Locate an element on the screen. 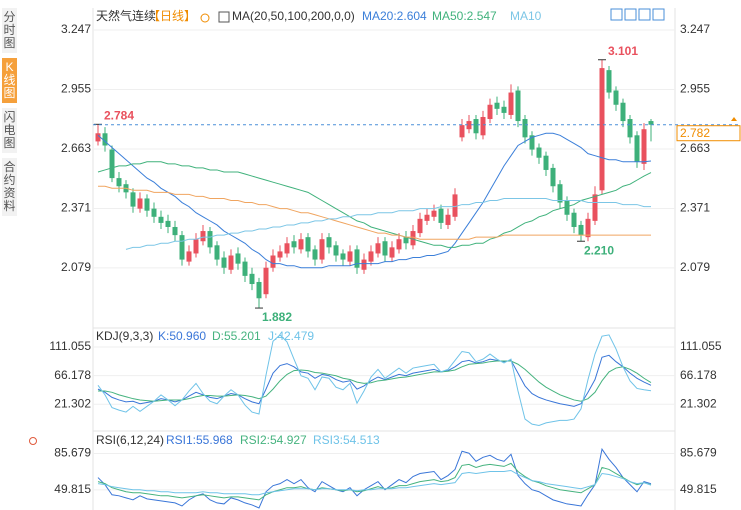  last-price-box is located at coordinates (708, 133).